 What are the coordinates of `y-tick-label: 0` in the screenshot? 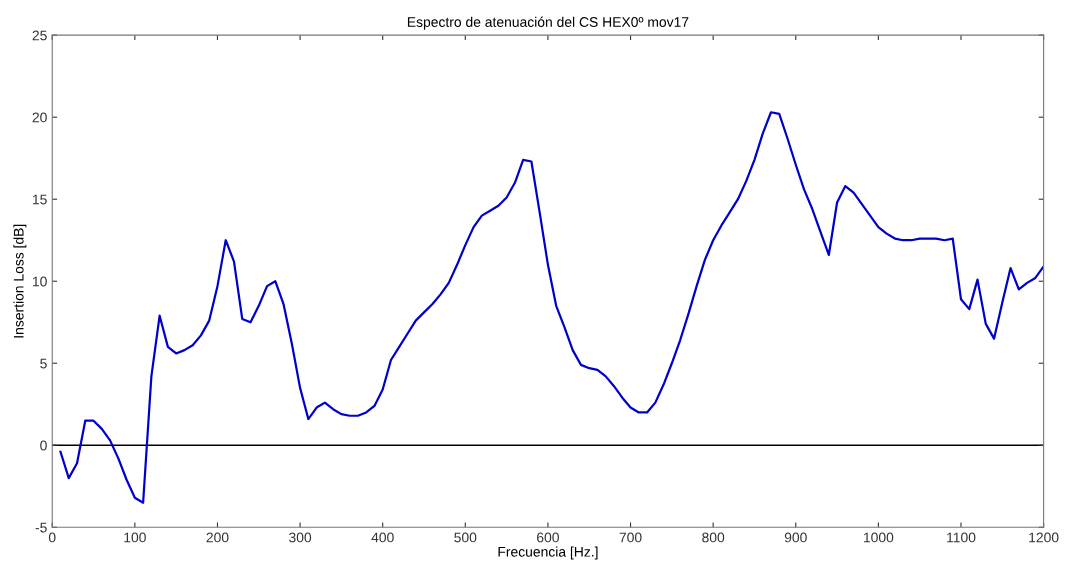 It's located at (43, 445).